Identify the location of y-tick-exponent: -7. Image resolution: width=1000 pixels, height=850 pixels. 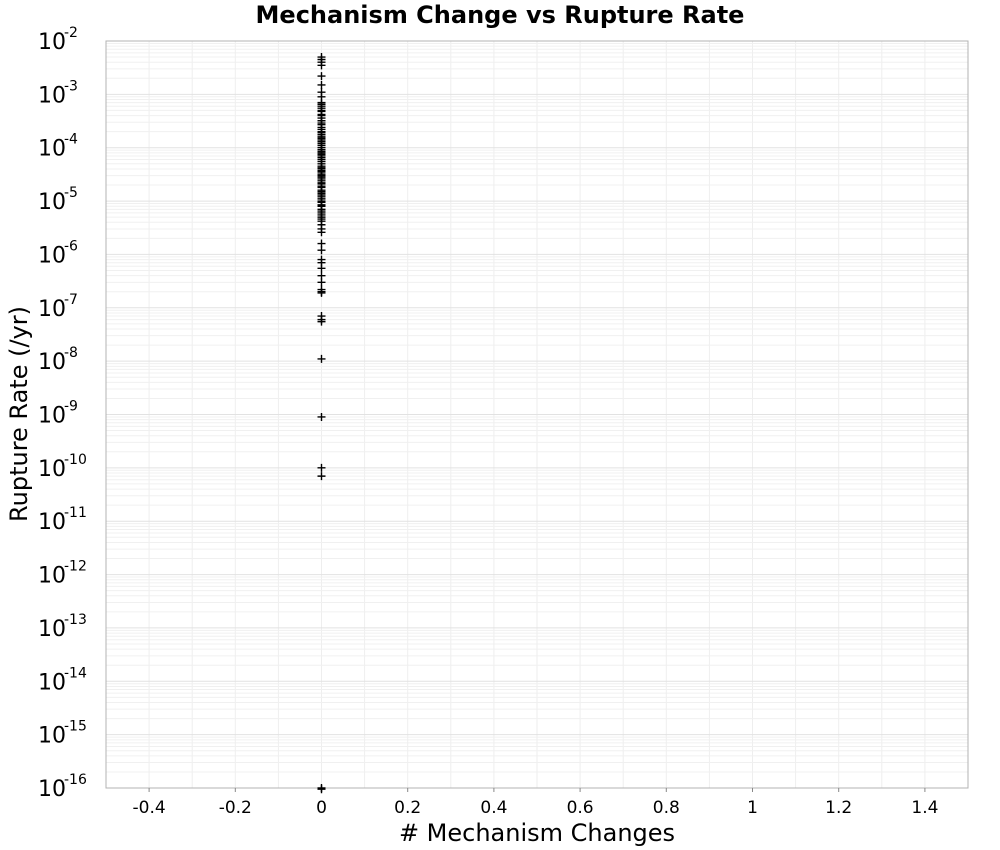
(71, 300).